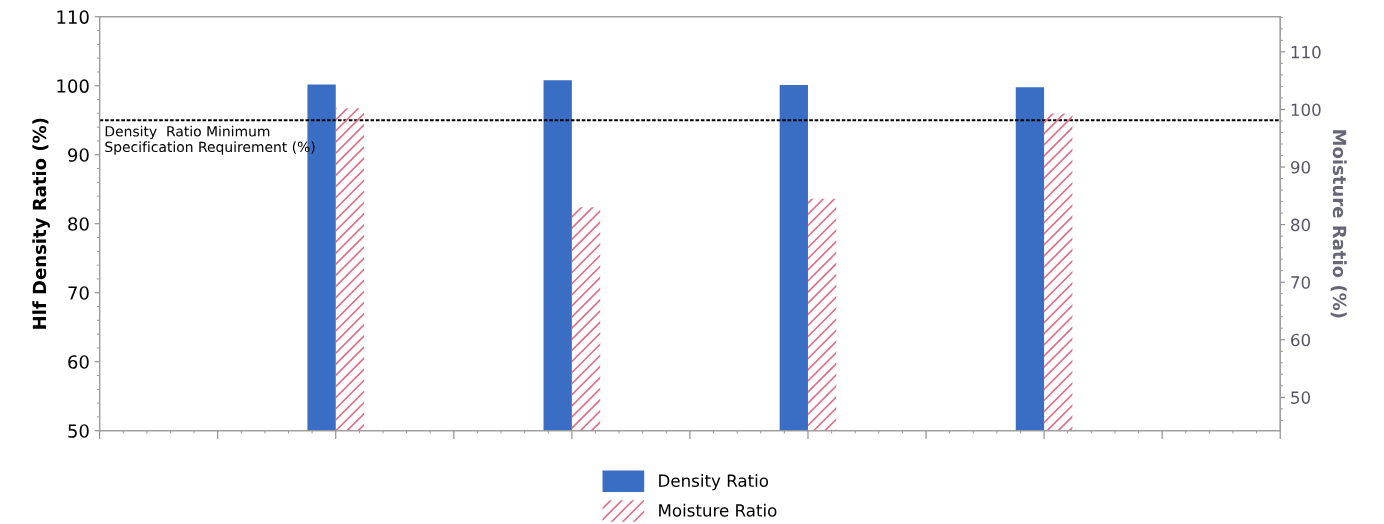 The height and width of the screenshot is (524, 1384). What do you see at coordinates (78, 224) in the screenshot?
I see `y-tick-label: 80` at bounding box center [78, 224].